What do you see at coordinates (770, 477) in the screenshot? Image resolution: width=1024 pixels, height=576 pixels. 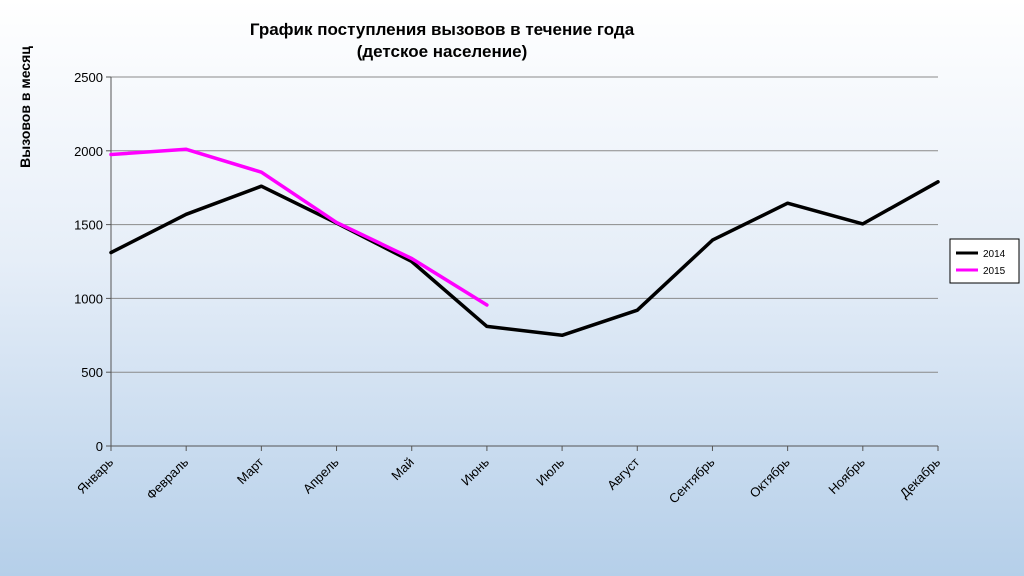 I see `x-tick-label: Октябрь` at bounding box center [770, 477].